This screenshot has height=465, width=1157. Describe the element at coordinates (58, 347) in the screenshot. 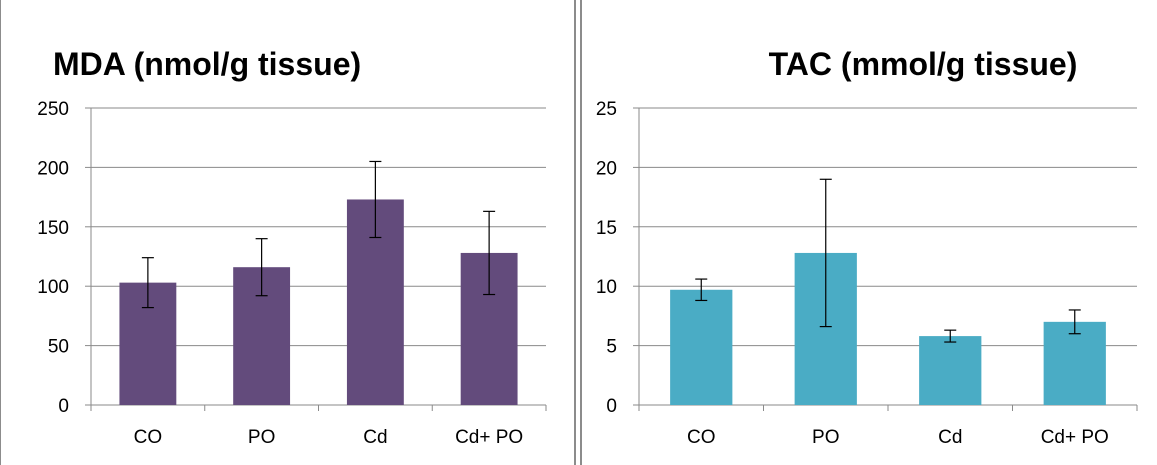

I see `y-tick-label: 50` at that location.